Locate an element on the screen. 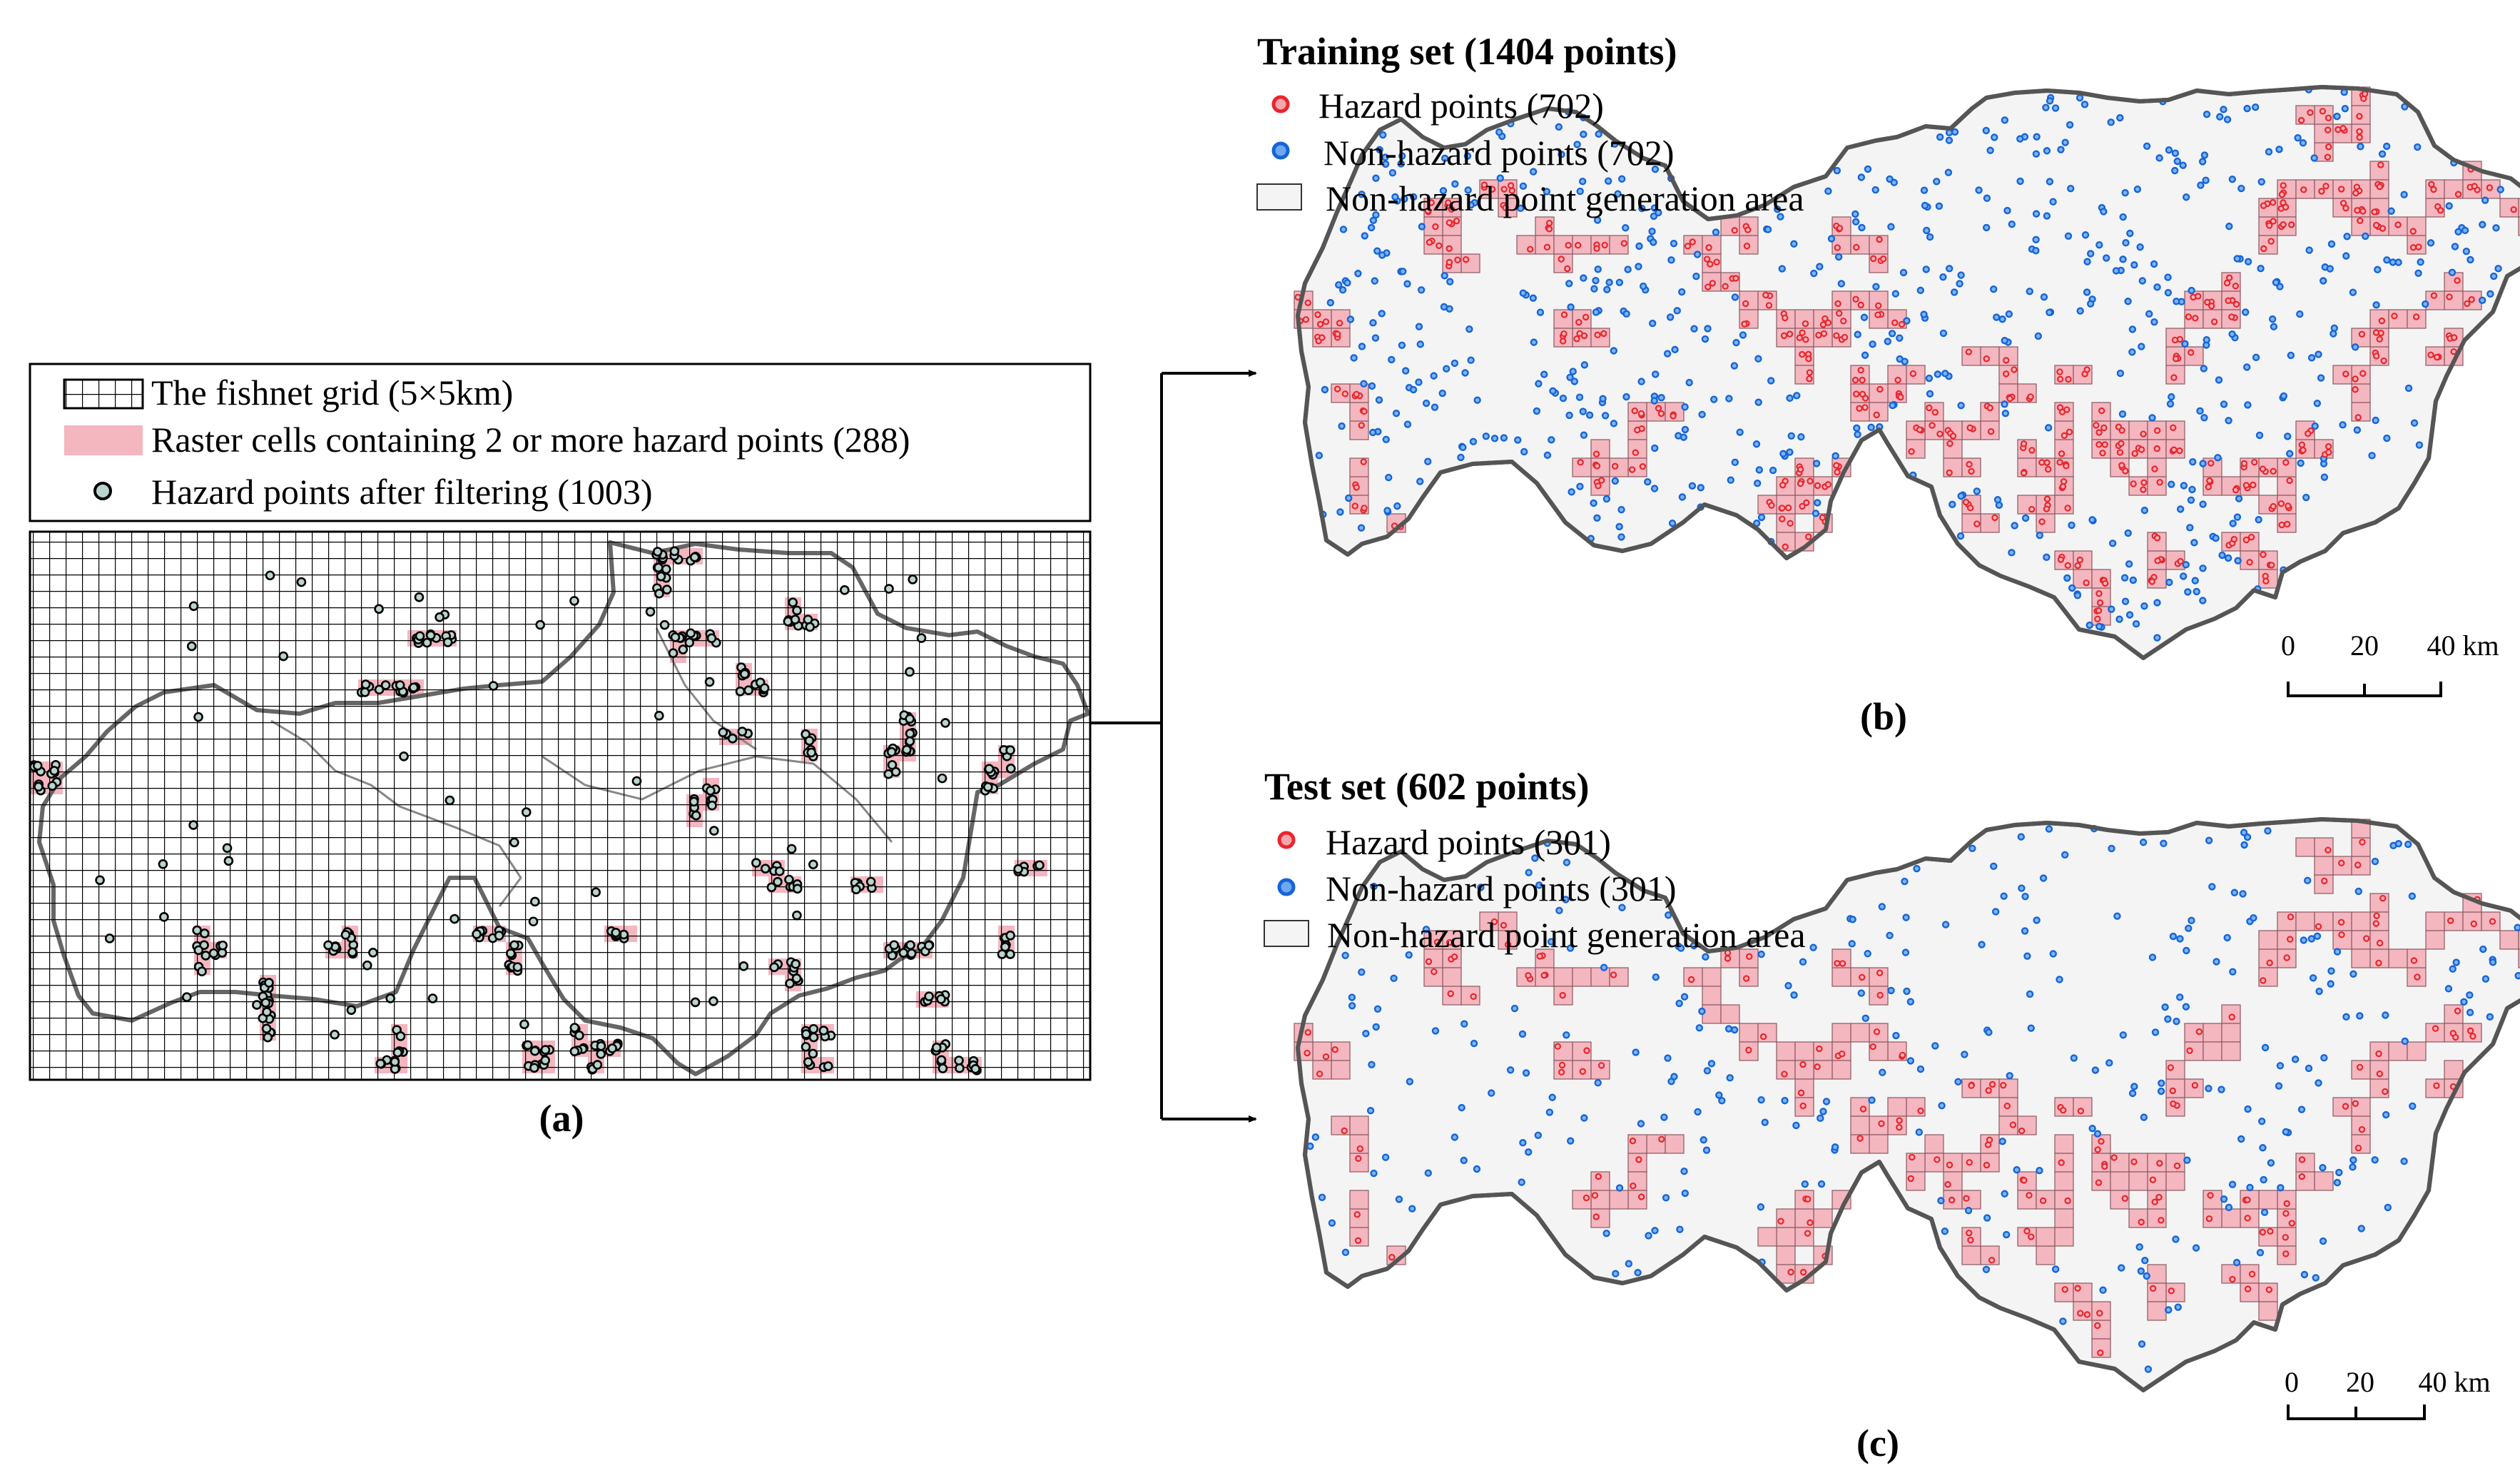  panel-b-hazard-label: Hazard points (702) is located at coordinates (1461, 106).